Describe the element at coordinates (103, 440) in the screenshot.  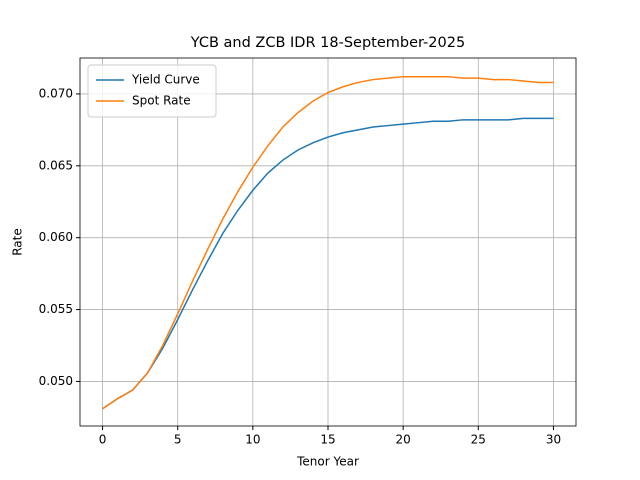
I see `x-tick-label: 0` at that location.